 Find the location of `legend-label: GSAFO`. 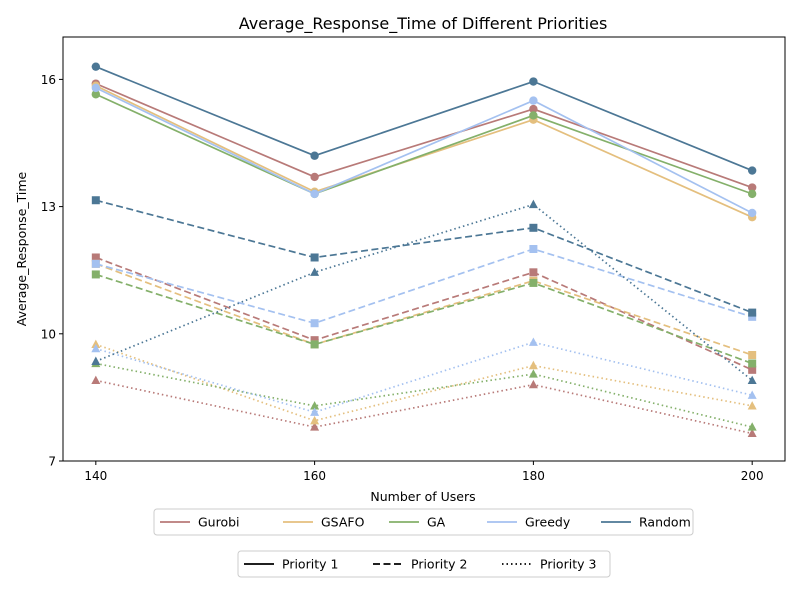

legend-label: GSAFO is located at coordinates (343, 522).